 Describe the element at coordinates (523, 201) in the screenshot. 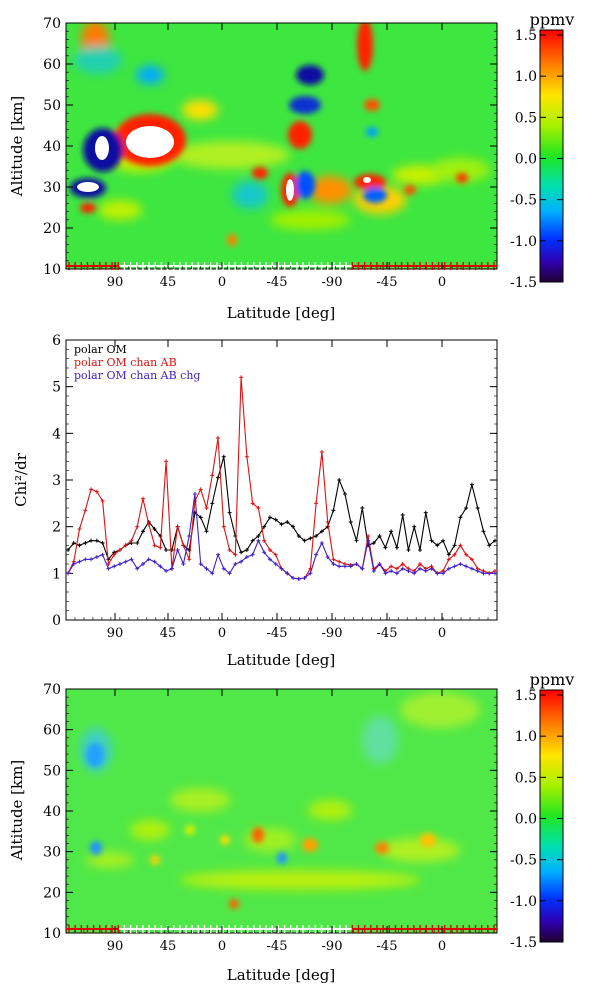

I see `top-colorbar-tick-label: -0.5` at that location.